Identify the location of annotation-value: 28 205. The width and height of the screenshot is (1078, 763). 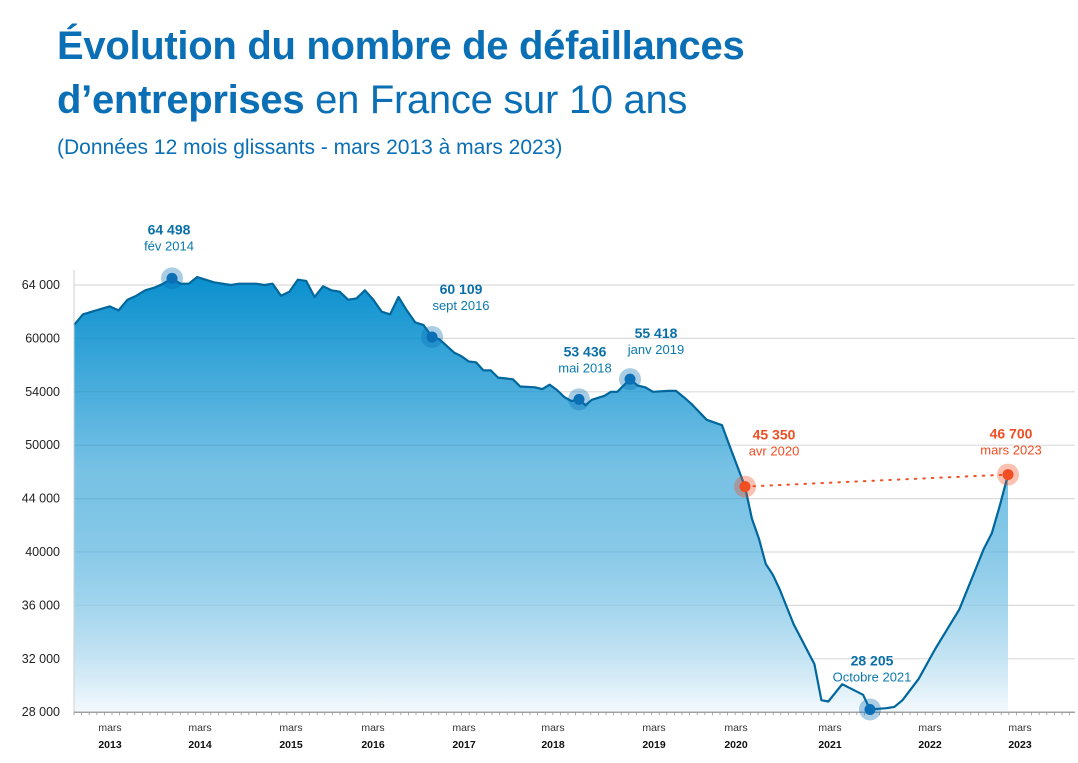
(872, 660).